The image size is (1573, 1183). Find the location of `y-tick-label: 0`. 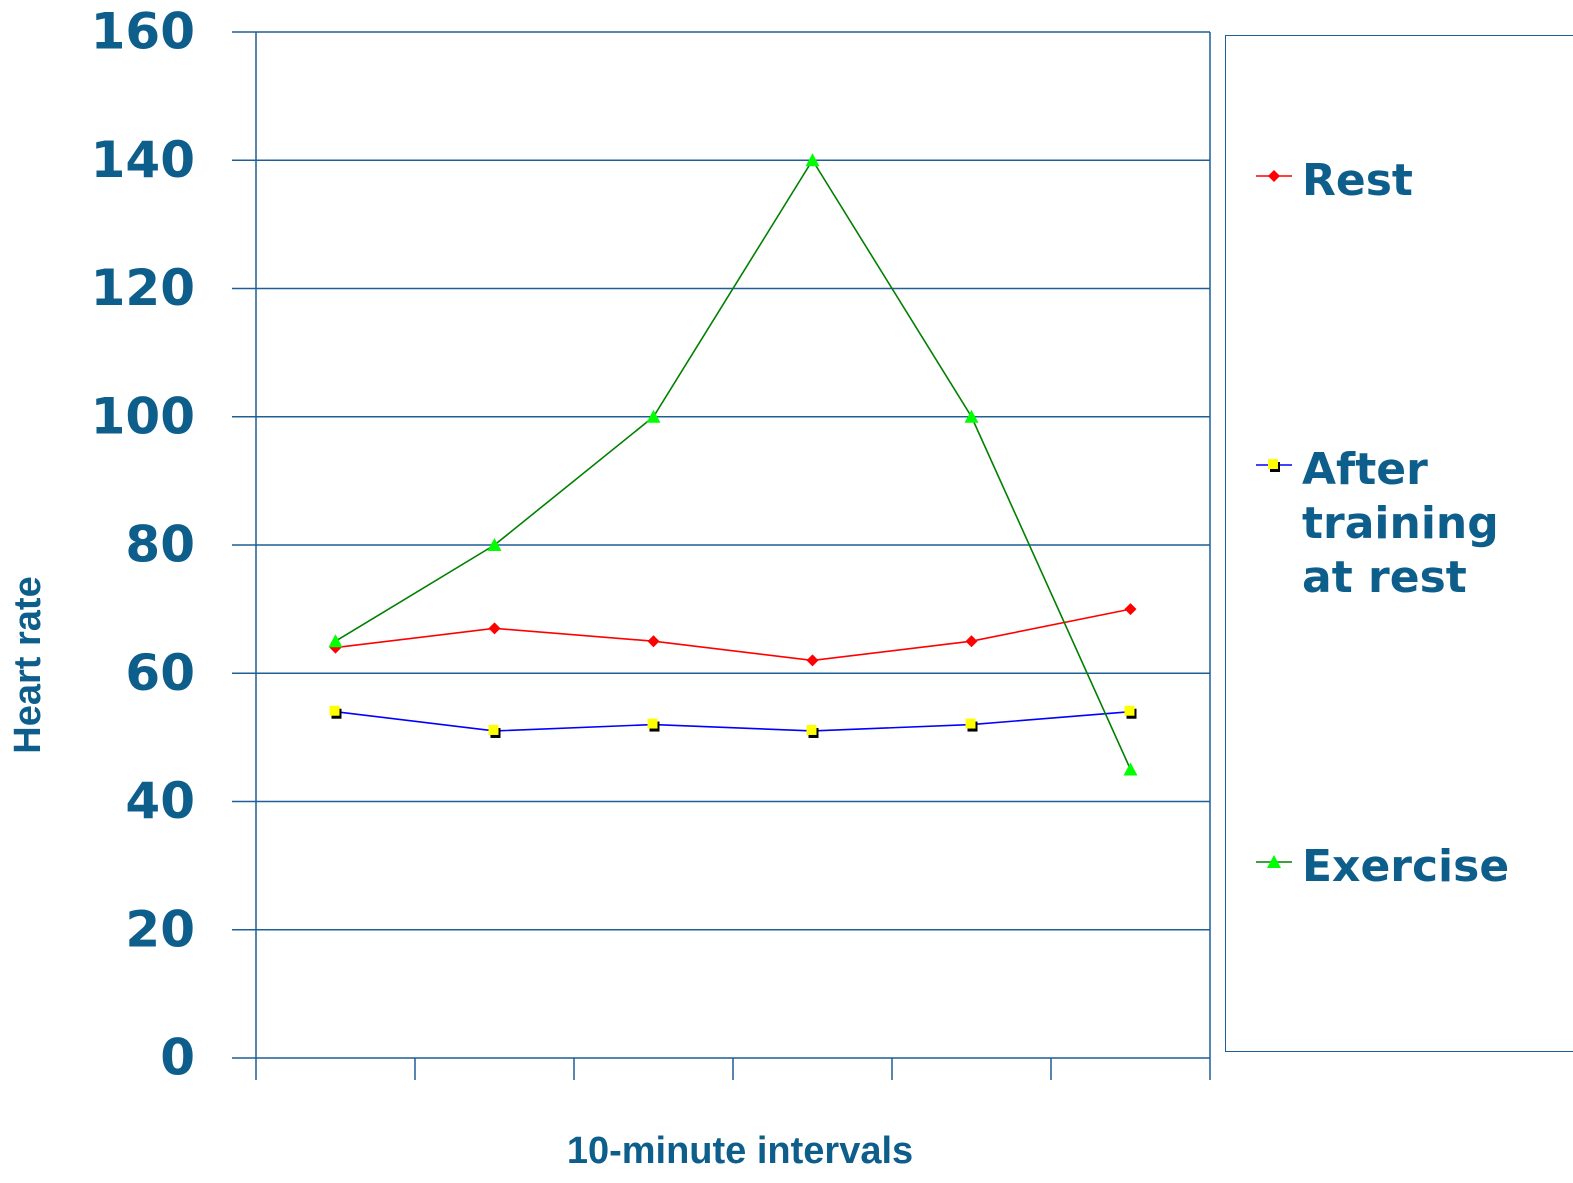

y-tick-label: 0 is located at coordinates (177, 1058).